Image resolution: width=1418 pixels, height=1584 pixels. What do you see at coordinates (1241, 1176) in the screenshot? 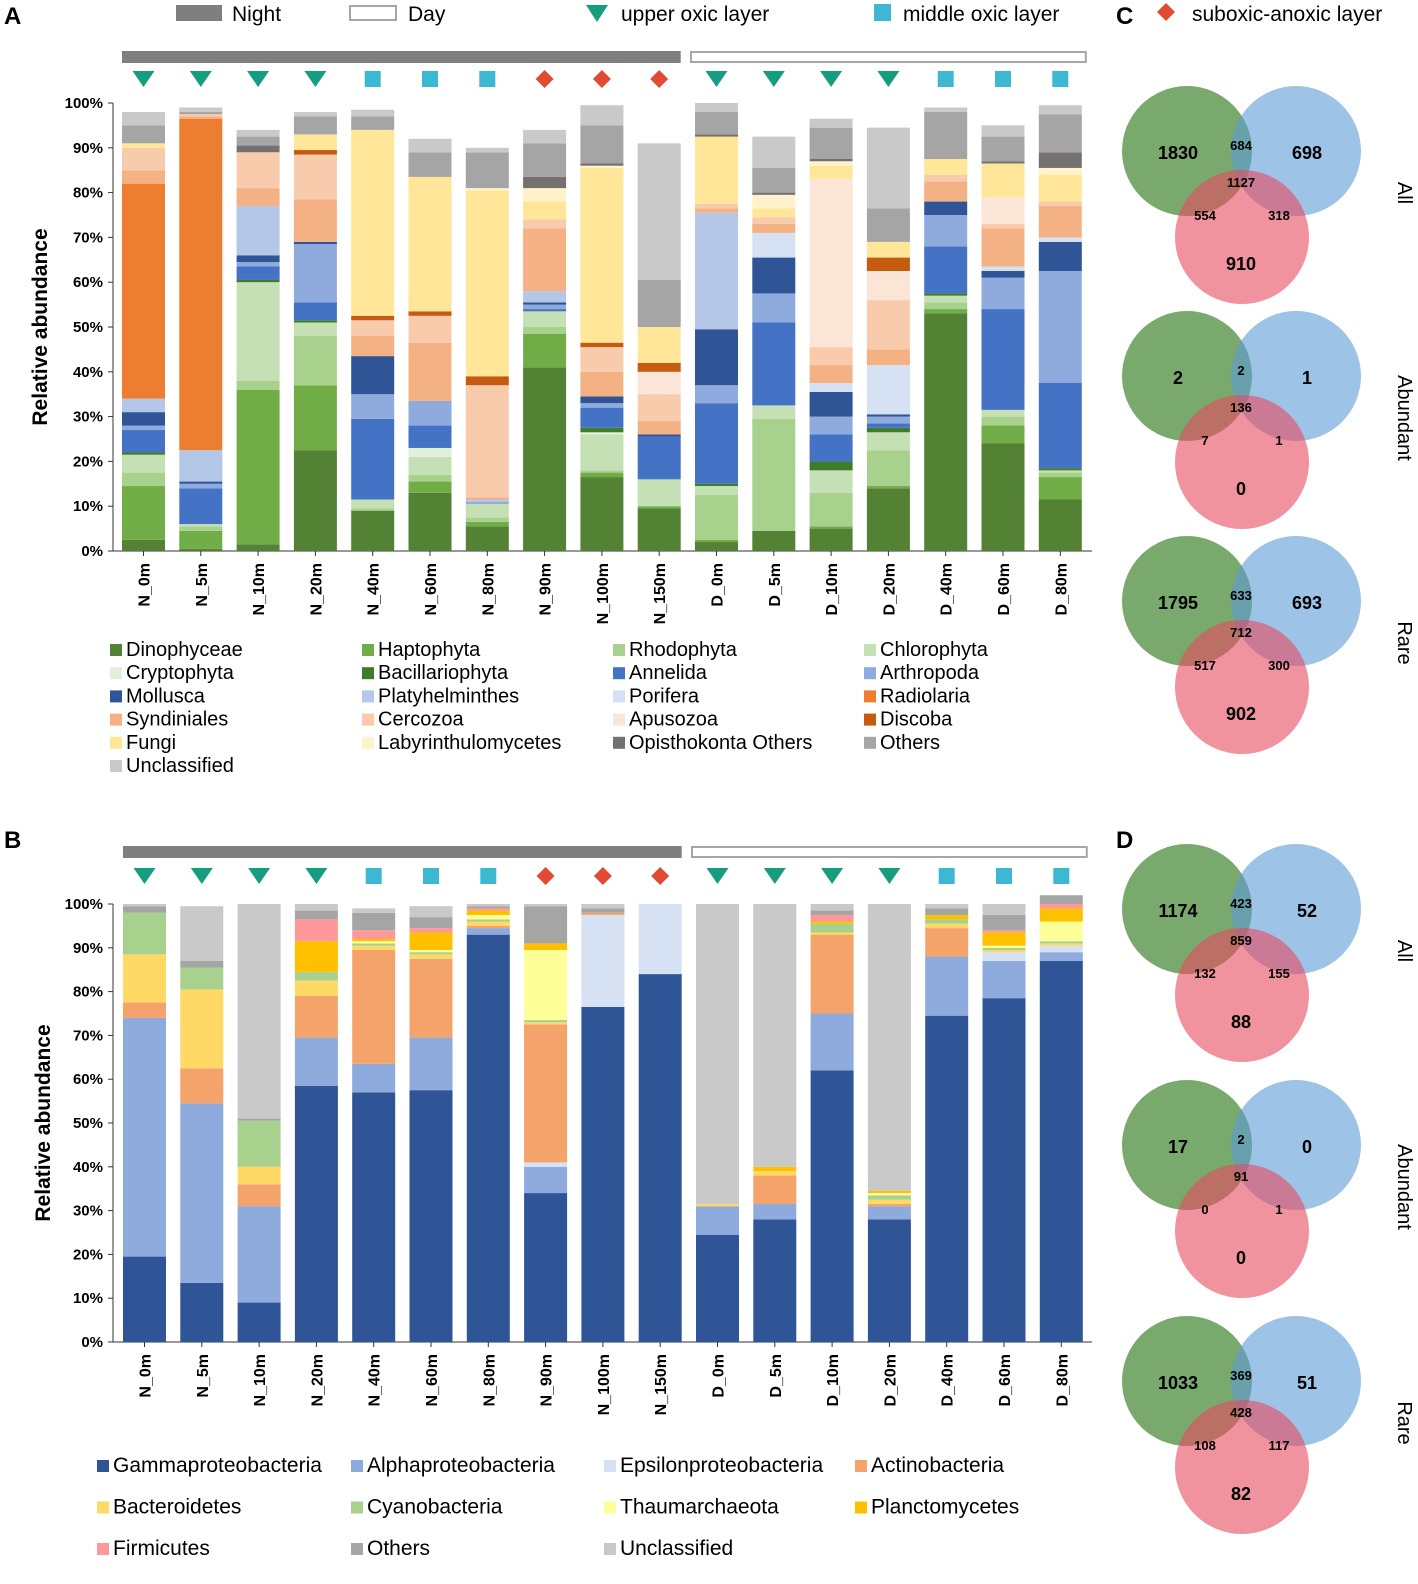
I see `venn-count-all: 91` at bounding box center [1241, 1176].